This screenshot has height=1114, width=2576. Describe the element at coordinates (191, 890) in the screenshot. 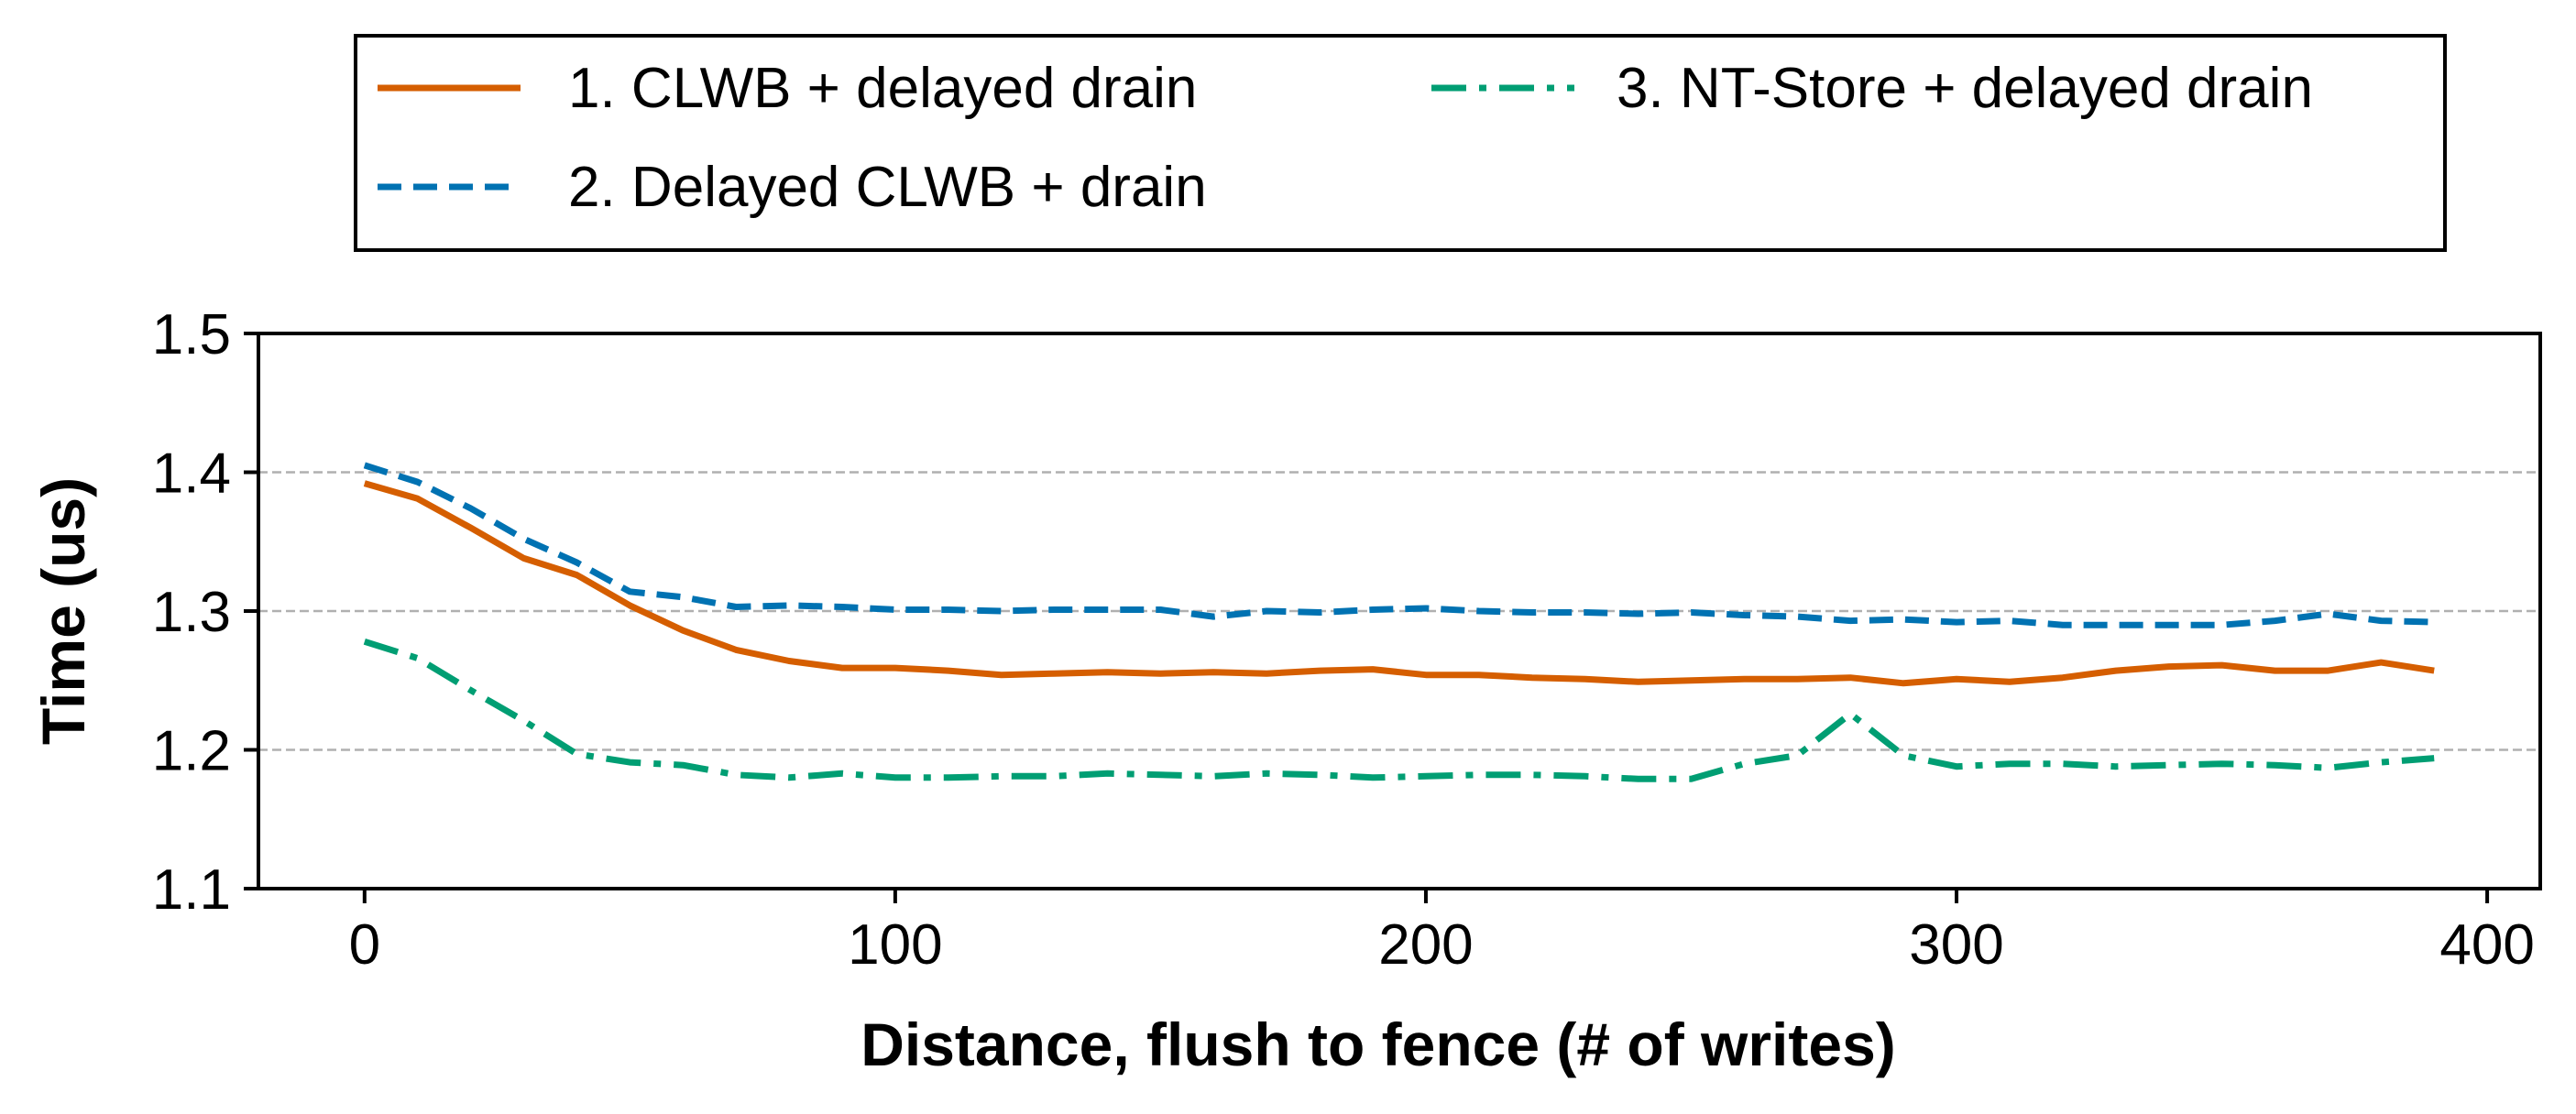

I see `y-tick-label-0: 1.1` at that location.